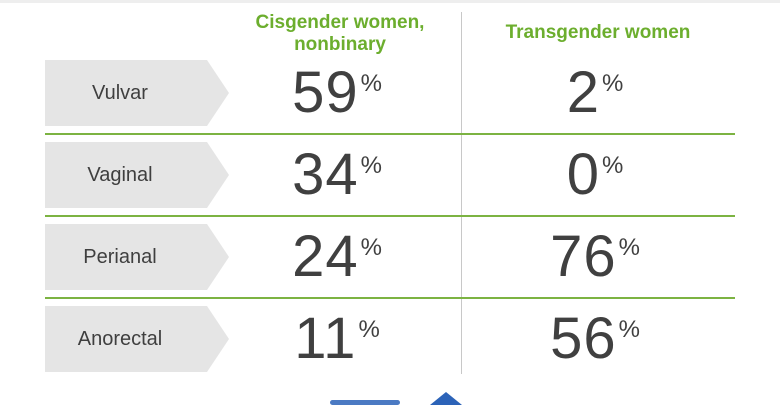  I want to click on percent-value: 24, so click(325, 256).